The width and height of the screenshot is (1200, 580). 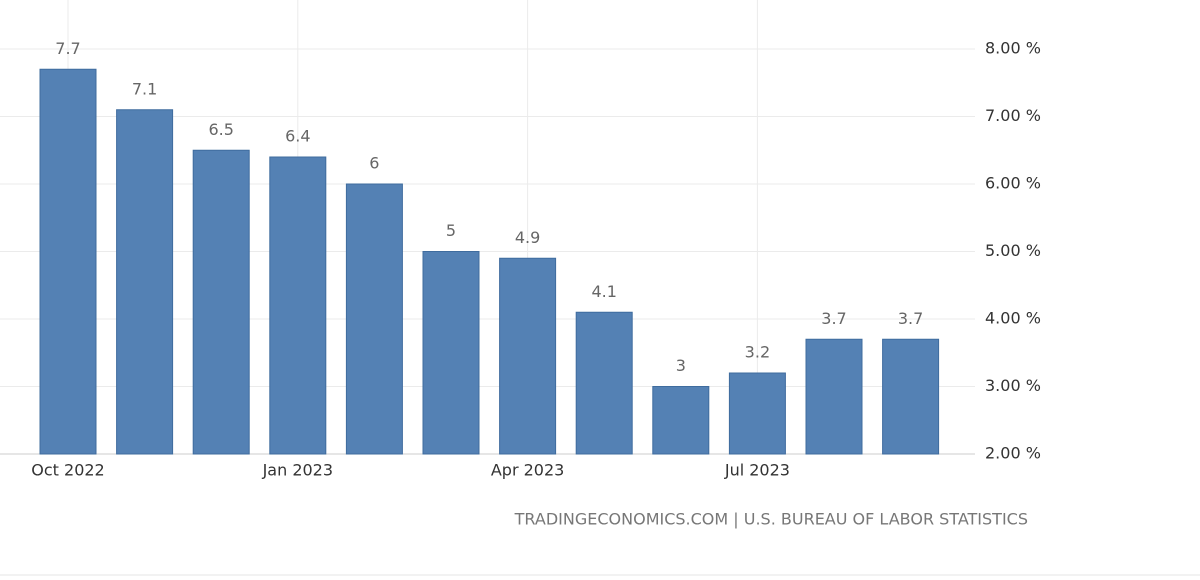 I want to click on x-tick-label: Jul 2023, so click(x=757, y=470).